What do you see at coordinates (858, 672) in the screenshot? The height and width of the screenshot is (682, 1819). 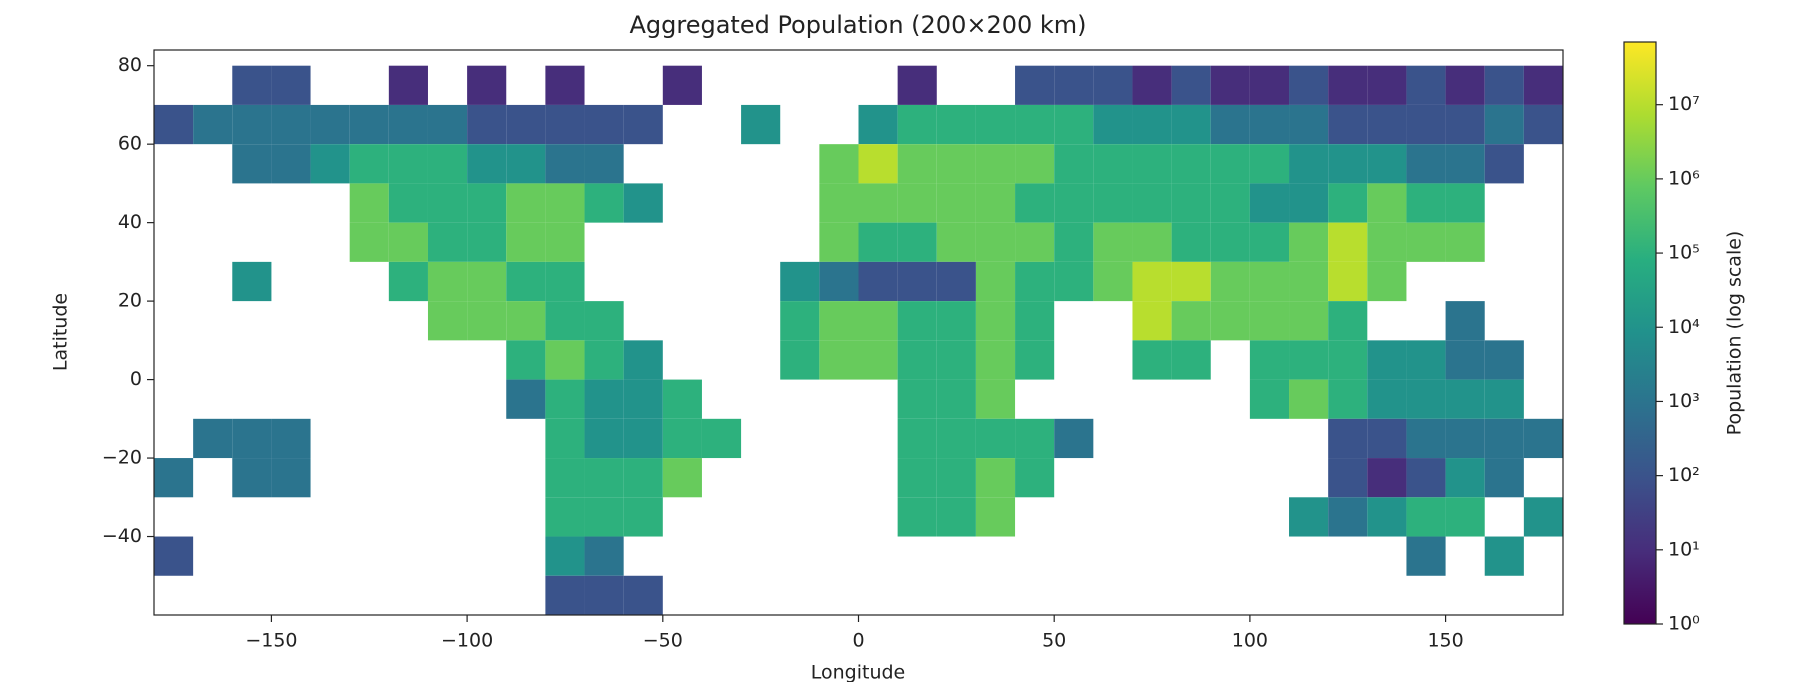 I see `x-axis-label: Longitude` at bounding box center [858, 672].